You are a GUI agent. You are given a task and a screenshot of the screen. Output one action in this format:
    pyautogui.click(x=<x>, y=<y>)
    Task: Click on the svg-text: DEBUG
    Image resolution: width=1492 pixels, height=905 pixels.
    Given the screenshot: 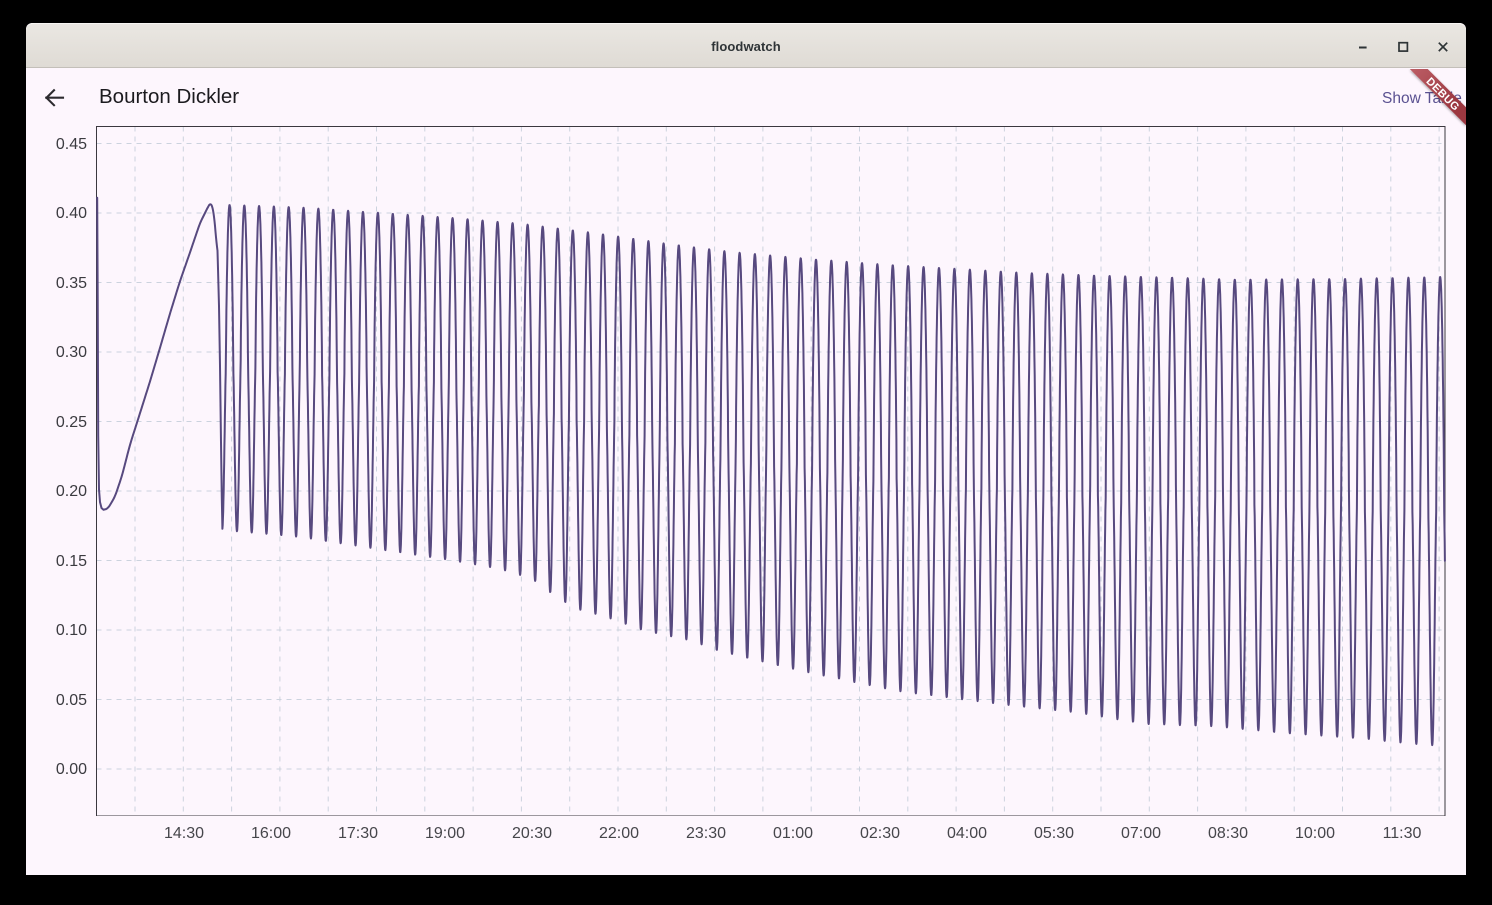 What is the action you would take?
    pyautogui.click(x=1443, y=95)
    